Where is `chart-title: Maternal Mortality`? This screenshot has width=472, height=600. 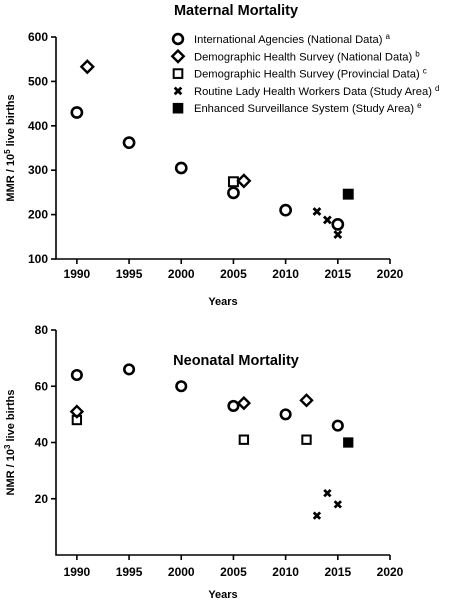
chart-title: Maternal Mortality is located at coordinates (236, 11).